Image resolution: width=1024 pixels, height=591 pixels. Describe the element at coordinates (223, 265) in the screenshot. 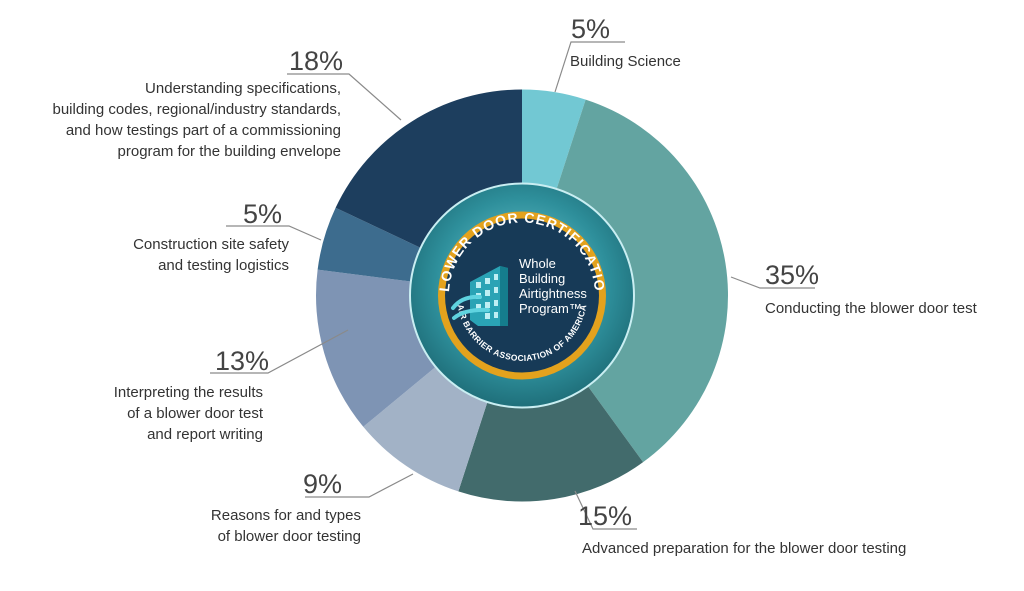

I see `category-label-6-line-2: and testing logistics` at that location.